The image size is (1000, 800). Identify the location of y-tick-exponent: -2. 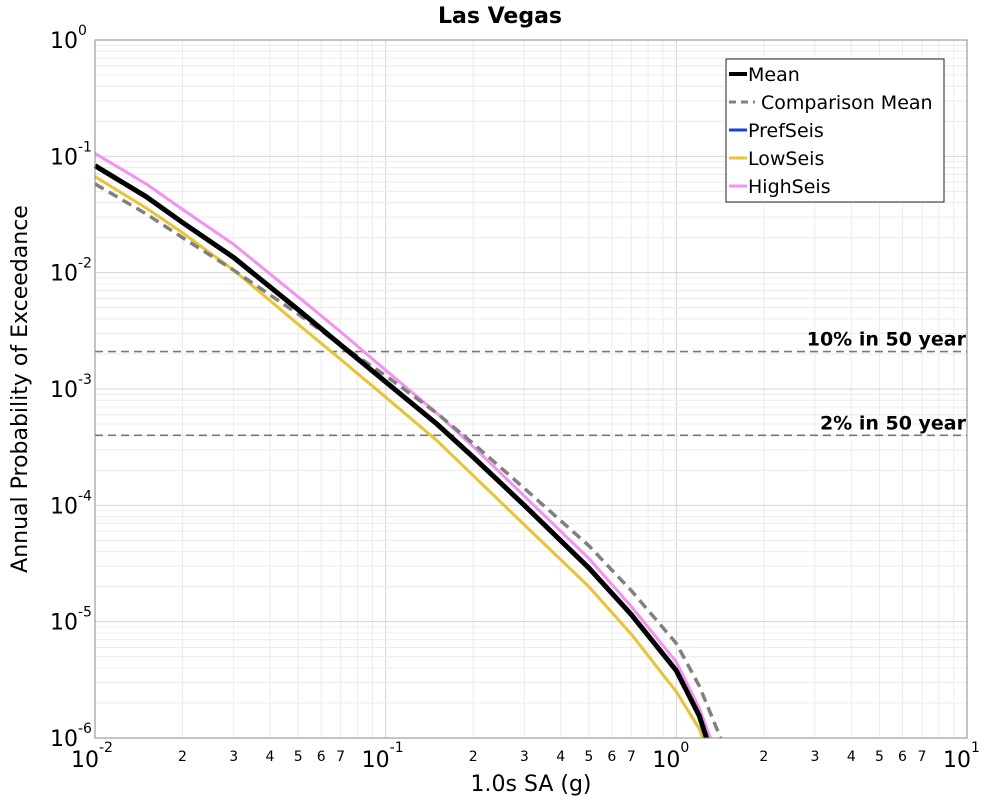
(85, 264).